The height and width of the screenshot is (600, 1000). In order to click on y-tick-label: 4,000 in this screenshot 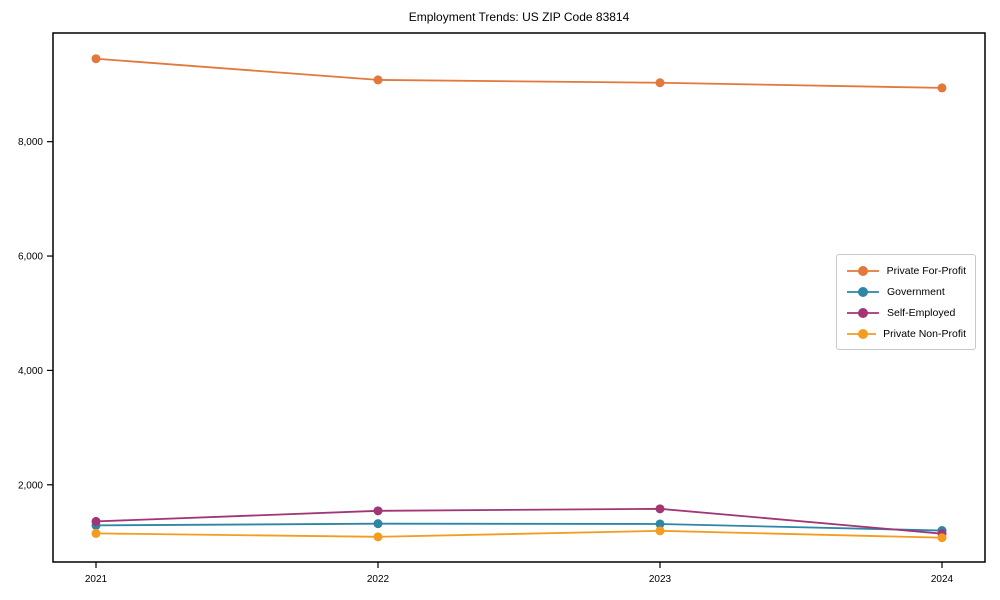, I will do `click(30, 371)`.